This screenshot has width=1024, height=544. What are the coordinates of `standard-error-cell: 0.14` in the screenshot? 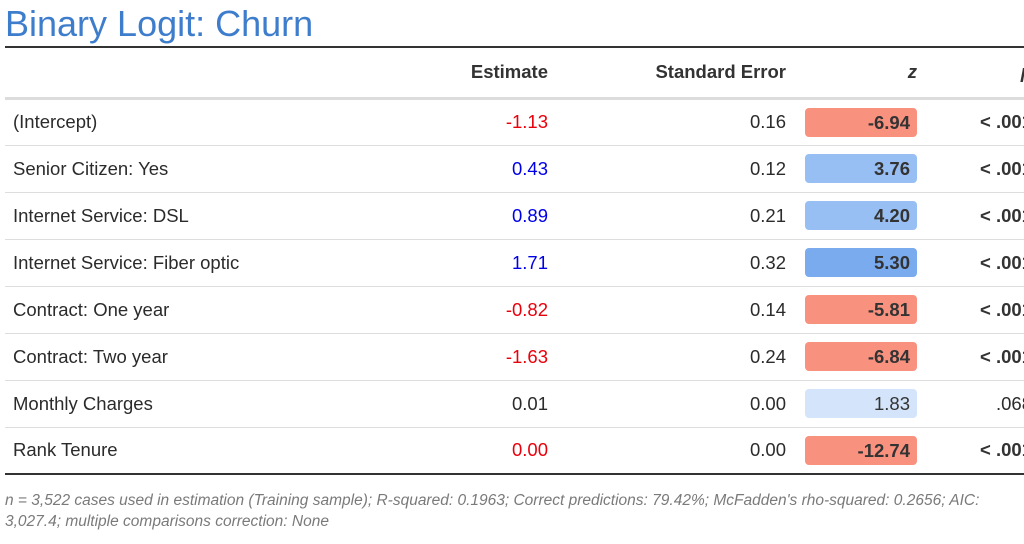 It's located at (767, 309).